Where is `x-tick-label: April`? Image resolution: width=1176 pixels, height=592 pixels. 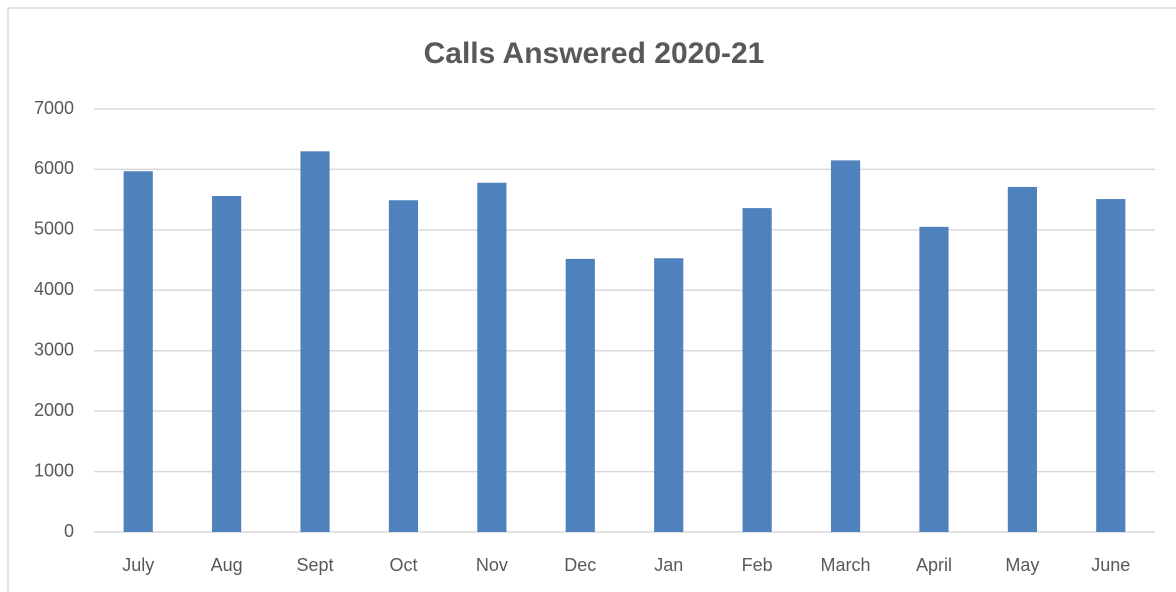
x-tick-label: April is located at coordinates (934, 565).